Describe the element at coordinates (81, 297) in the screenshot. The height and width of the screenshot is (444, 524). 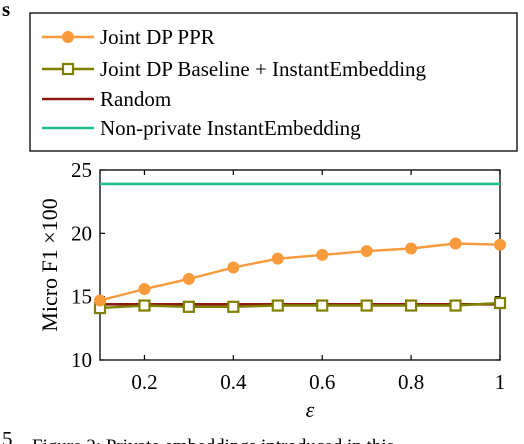
I see `y-tick-label: 15` at that location.